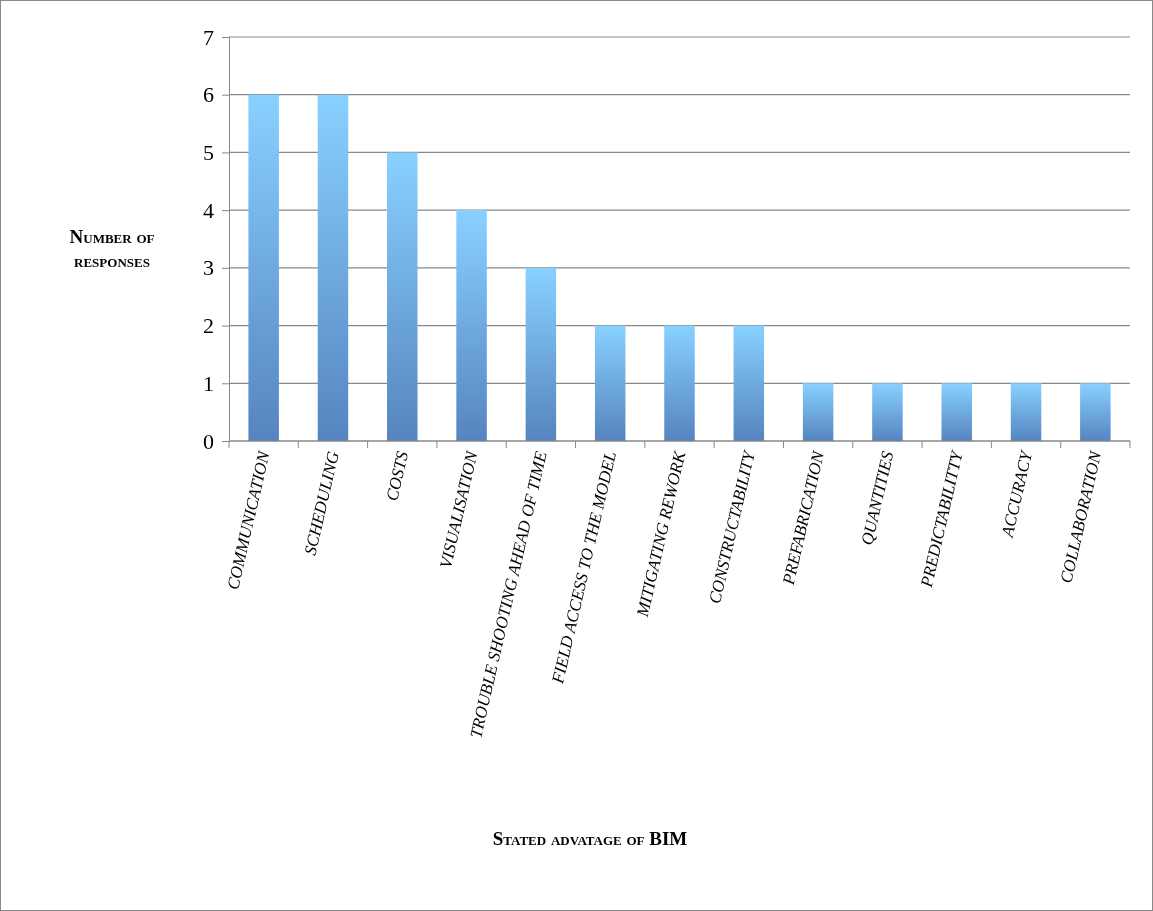  Describe the element at coordinates (208, 210) in the screenshot. I see `y-tick-label: 4` at that location.